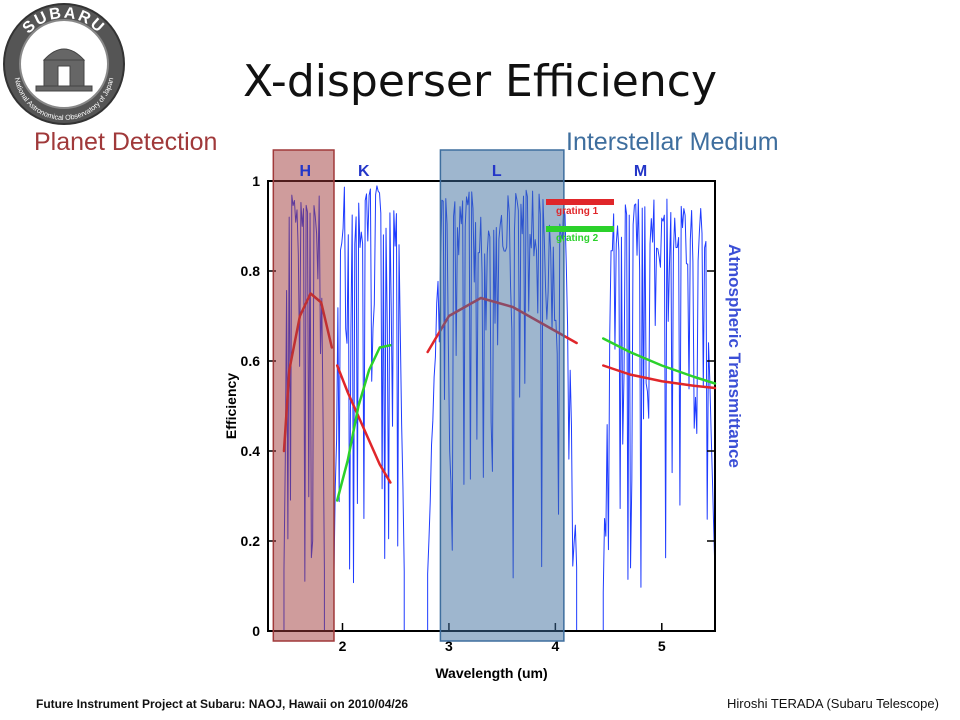 The width and height of the screenshot is (960, 720). I want to click on y-tick-label: 0, so click(256, 631).